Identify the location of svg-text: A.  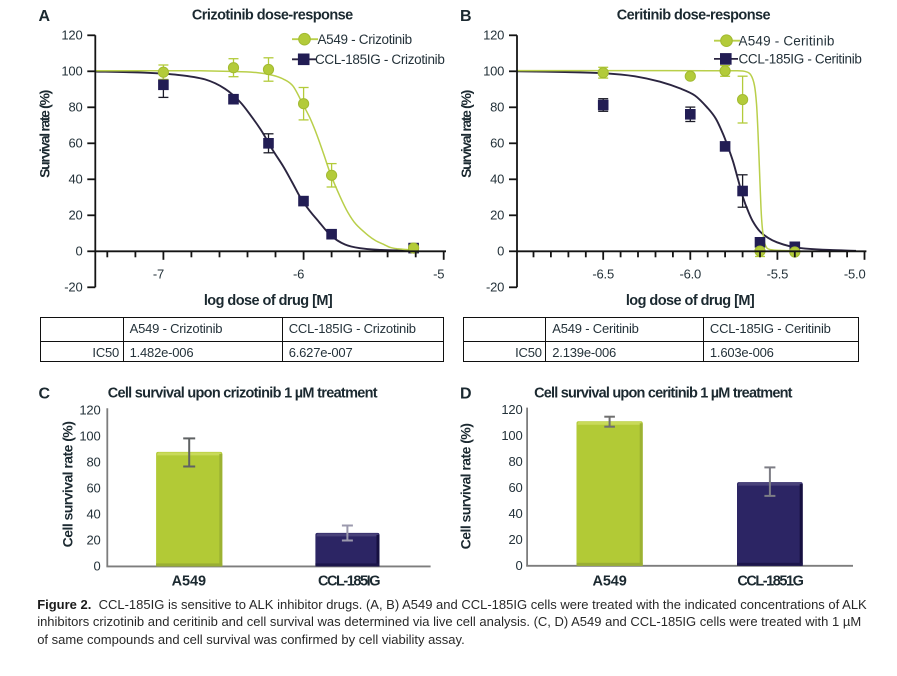
(45, 16).